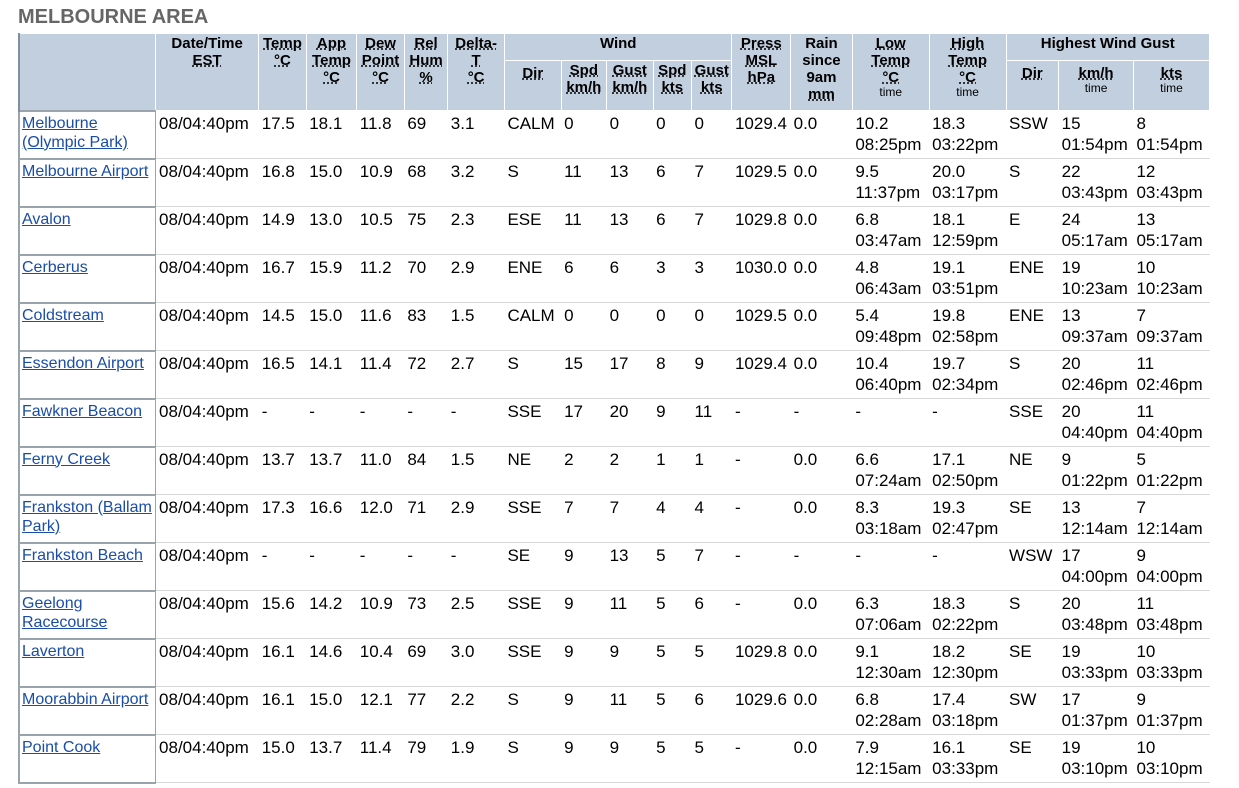 The width and height of the screenshot is (1239, 788). Describe the element at coordinates (1171, 85) in the screenshot. I see `header-gust-kts: kts time` at that location.